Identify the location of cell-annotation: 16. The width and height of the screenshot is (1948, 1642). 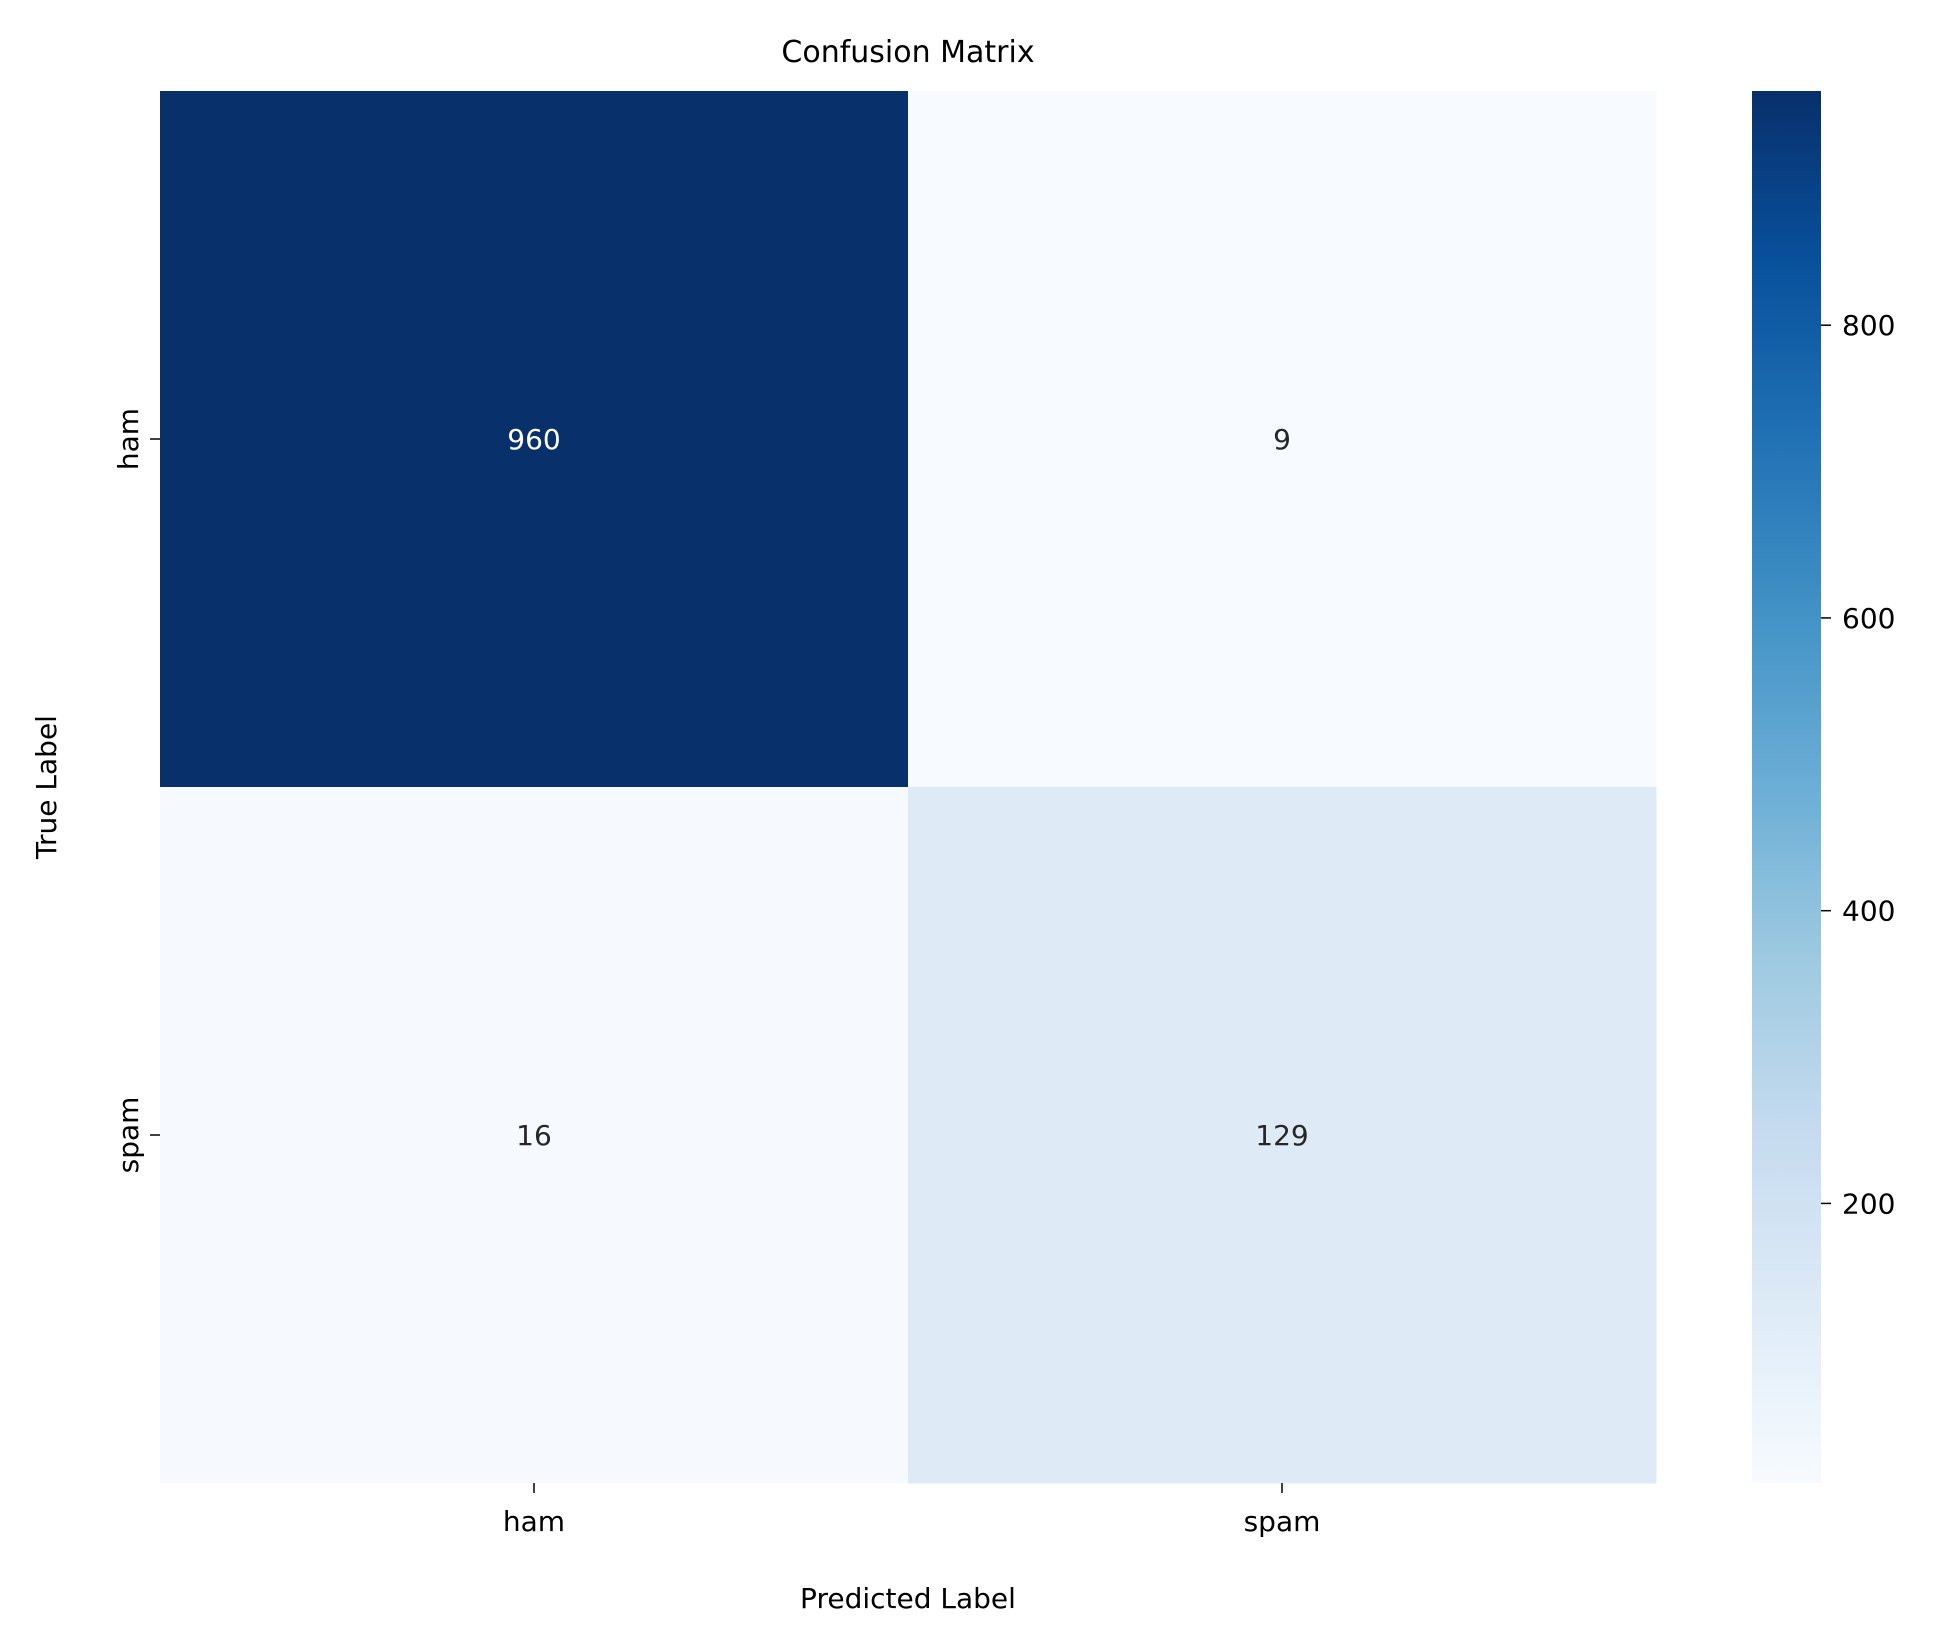
(534, 1135).